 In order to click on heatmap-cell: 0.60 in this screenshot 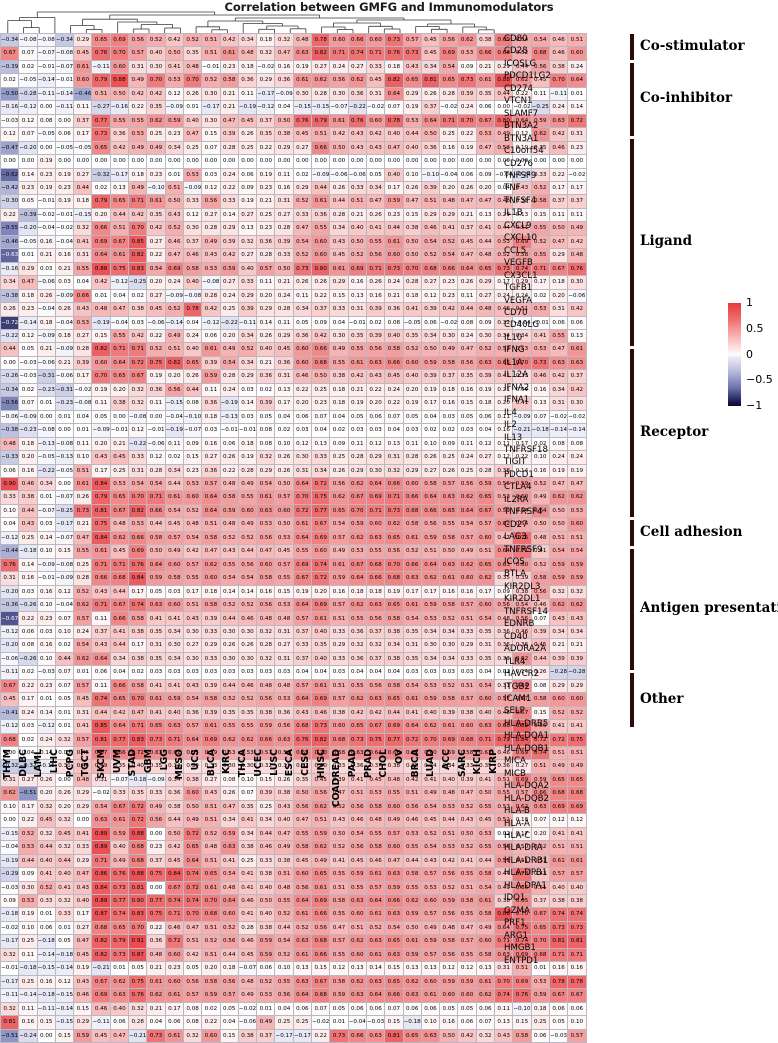, I will do `click(247, 511)`.